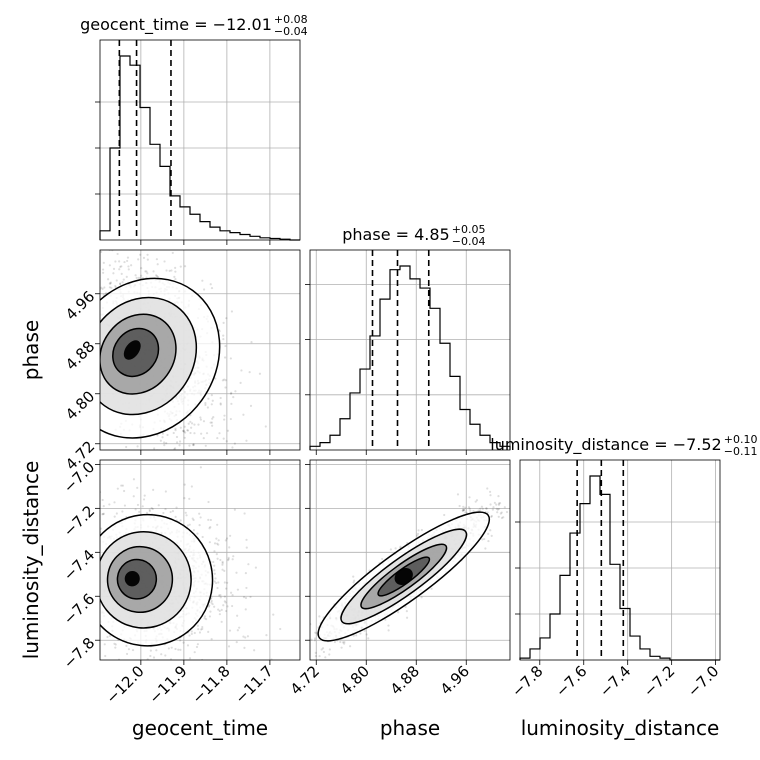 The width and height of the screenshot is (760, 760). I want to click on geocent_time-vs-phase-density-peak, so click(132, 350).